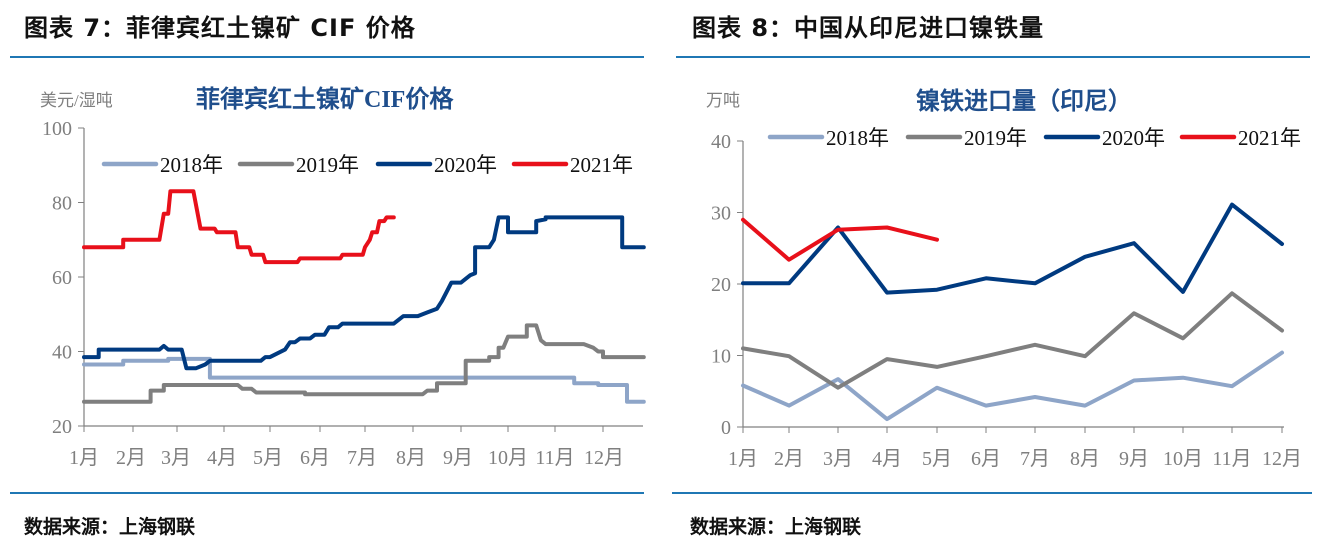 The height and width of the screenshot is (554, 1324). Describe the element at coordinates (1024, 101) in the screenshot. I see `chart-title: 镍铁进口量（印尼）` at that location.